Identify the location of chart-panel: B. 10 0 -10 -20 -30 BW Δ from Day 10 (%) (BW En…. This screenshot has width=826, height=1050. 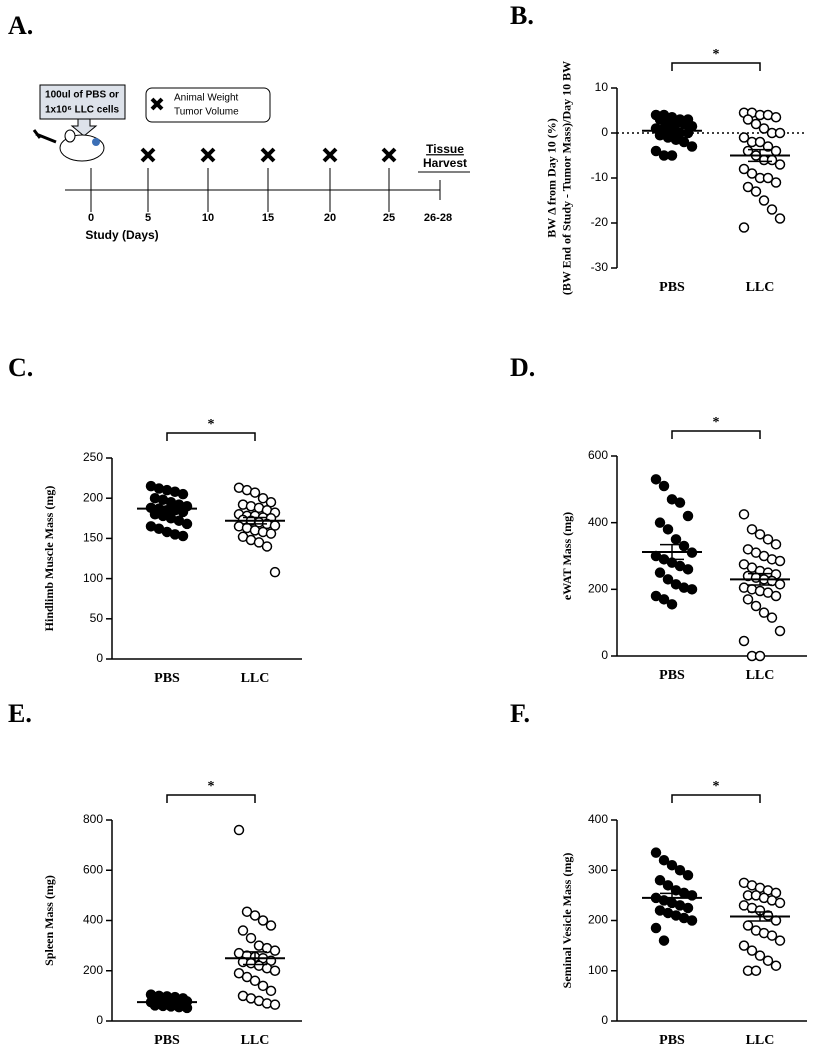
(658, 148).